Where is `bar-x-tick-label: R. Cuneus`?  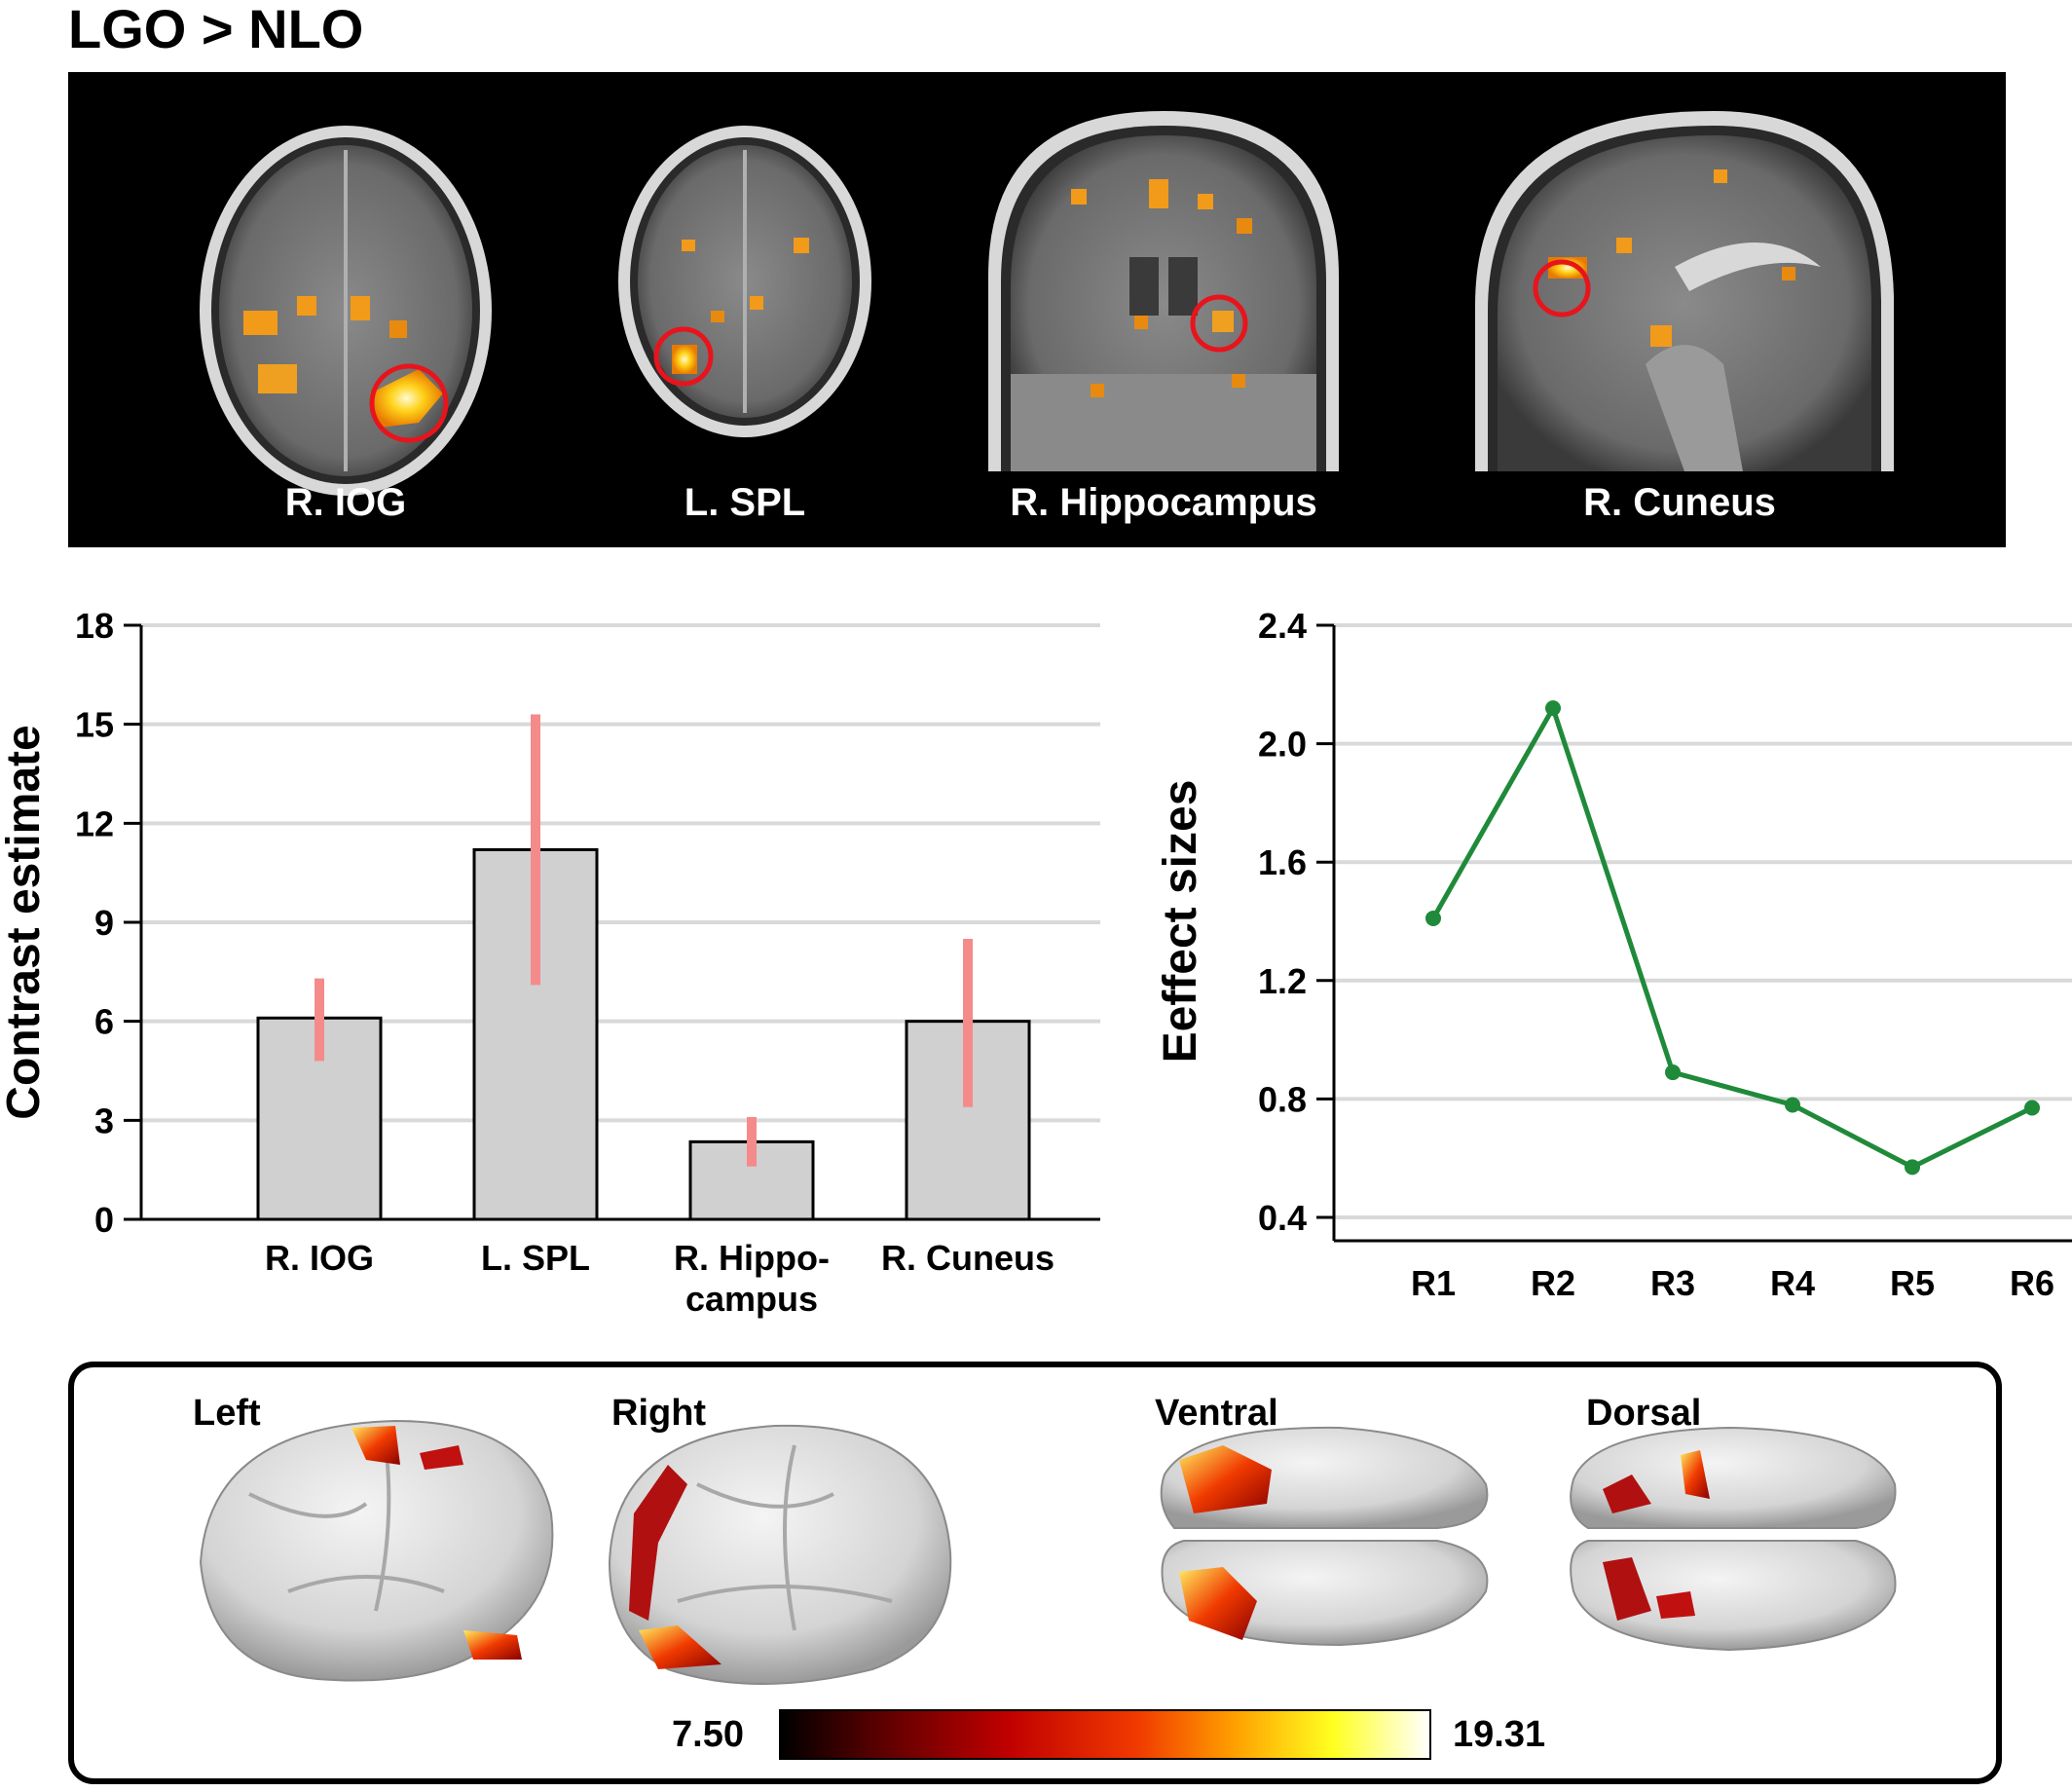
bar-x-tick-label: R. Cuneus is located at coordinates (967, 1258).